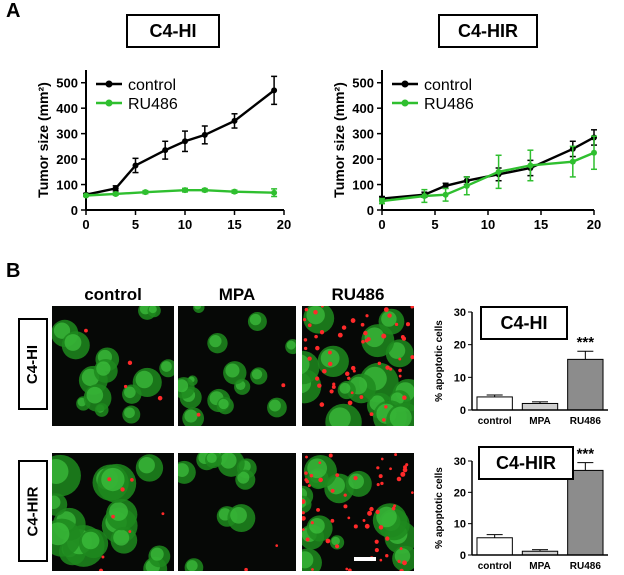 This screenshot has width=624, height=575. What do you see at coordinates (33, 364) in the screenshot?
I see `row-label-c4hi: C4-HI` at bounding box center [33, 364].